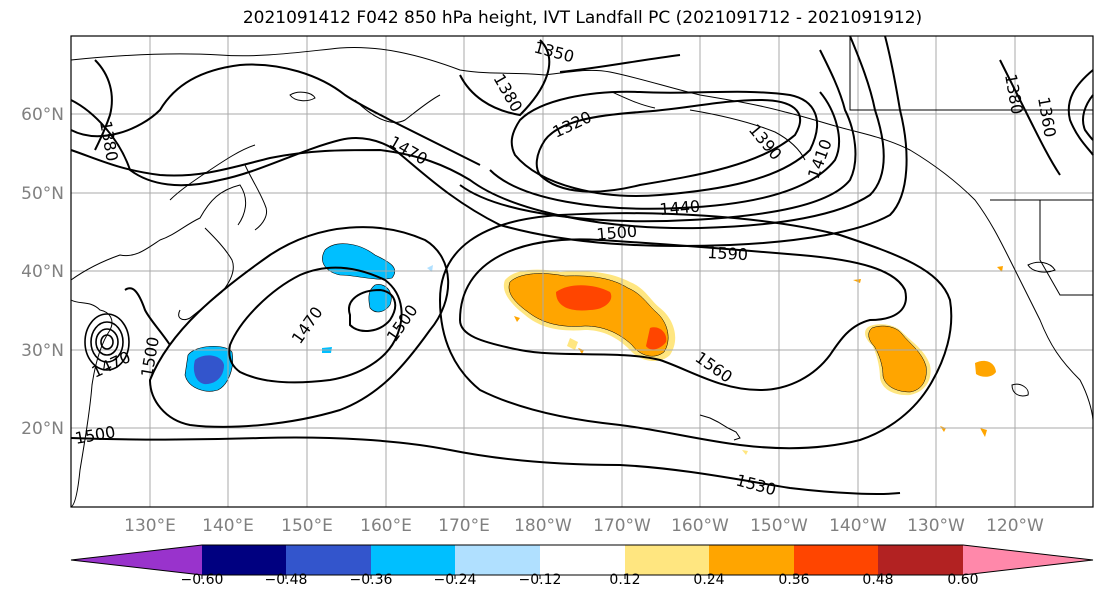  I want to click on lon-label: 140°W, so click(858, 526).